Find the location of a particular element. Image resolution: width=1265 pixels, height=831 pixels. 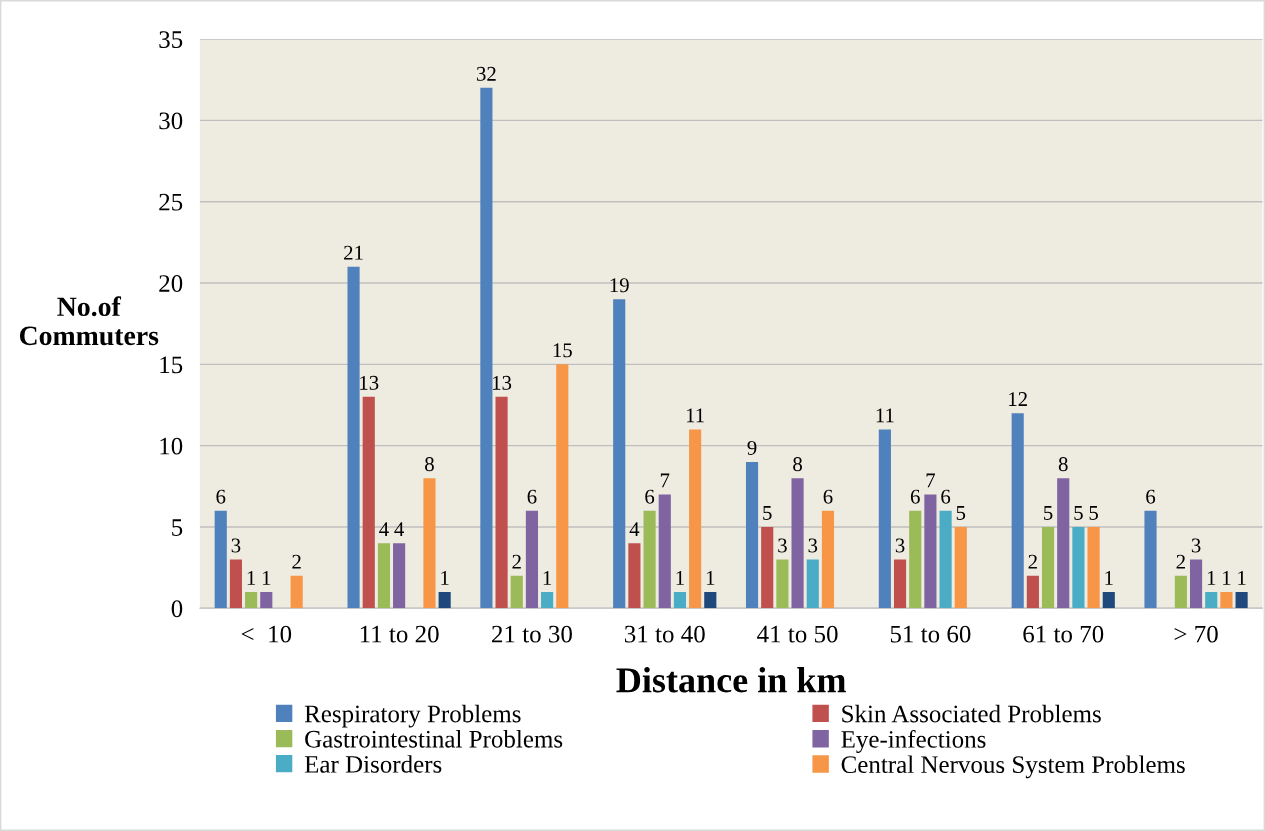

x-tick-label: < 10 is located at coordinates (266, 634).